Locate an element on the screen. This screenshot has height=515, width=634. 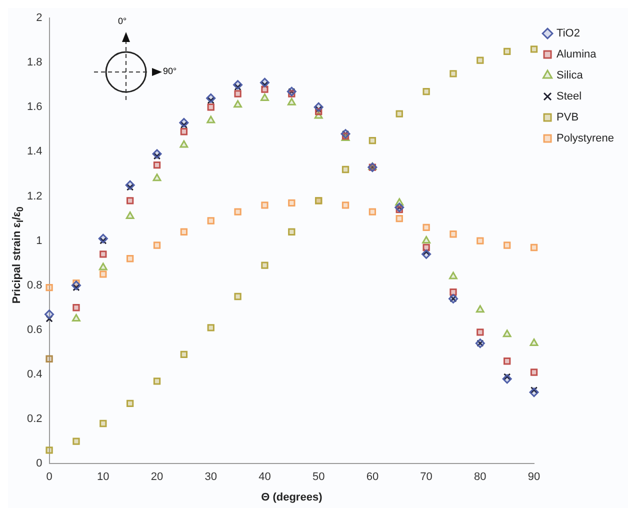
y-tick-label: 1.2 is located at coordinates (34, 196).